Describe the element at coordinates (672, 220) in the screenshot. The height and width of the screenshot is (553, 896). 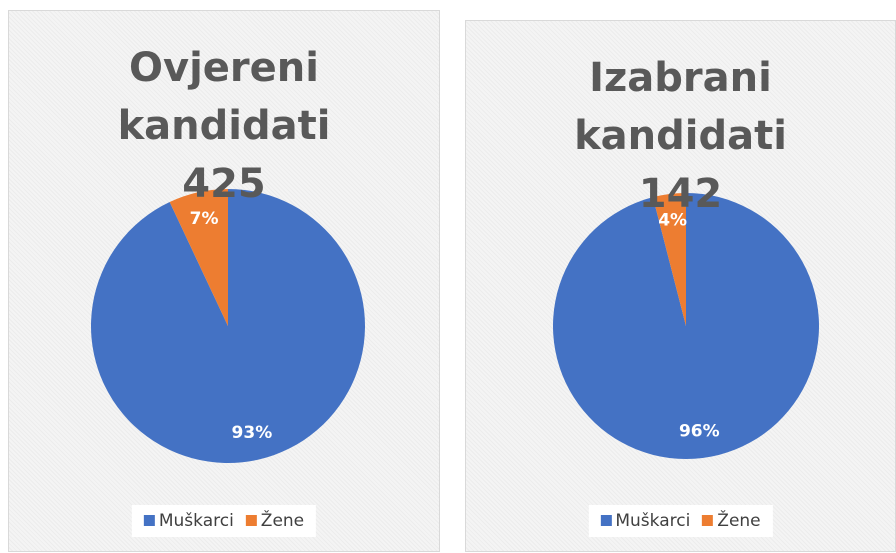
I see `slice-label: 4%` at that location.